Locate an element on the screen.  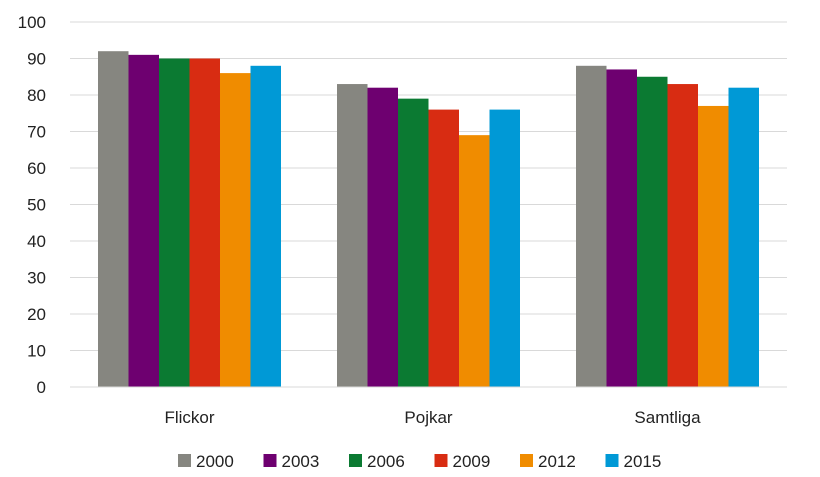
bar-2006-flickor is located at coordinates (174, 222).